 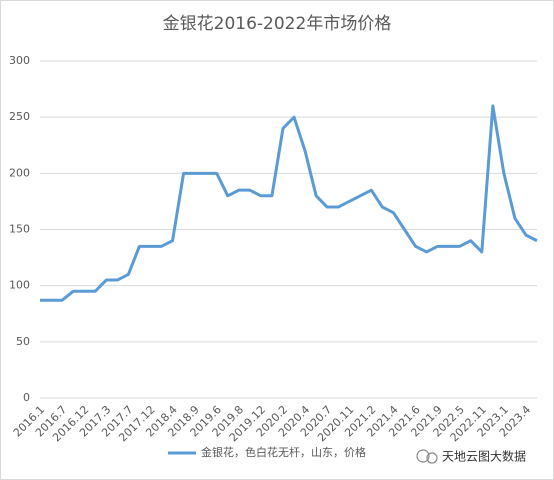 What do you see at coordinates (23, 341) in the screenshot?
I see `y-tick-label: 50` at bounding box center [23, 341].